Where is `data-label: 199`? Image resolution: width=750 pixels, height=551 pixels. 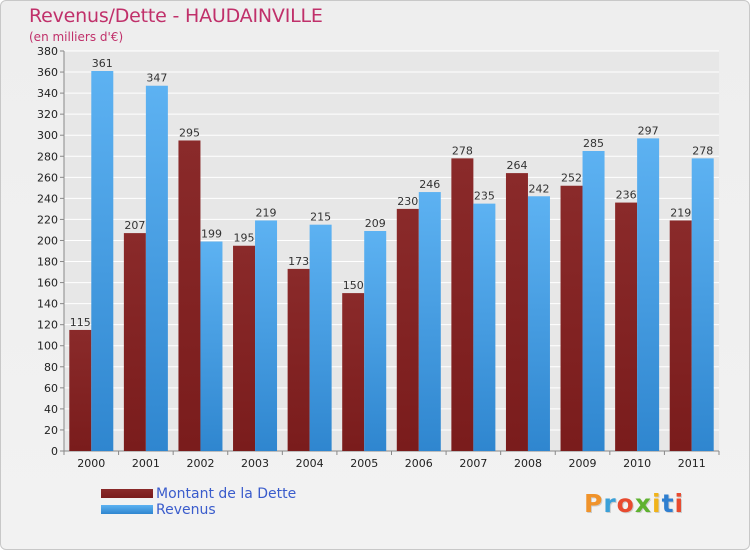
data-label: 199 is located at coordinates (211, 234).